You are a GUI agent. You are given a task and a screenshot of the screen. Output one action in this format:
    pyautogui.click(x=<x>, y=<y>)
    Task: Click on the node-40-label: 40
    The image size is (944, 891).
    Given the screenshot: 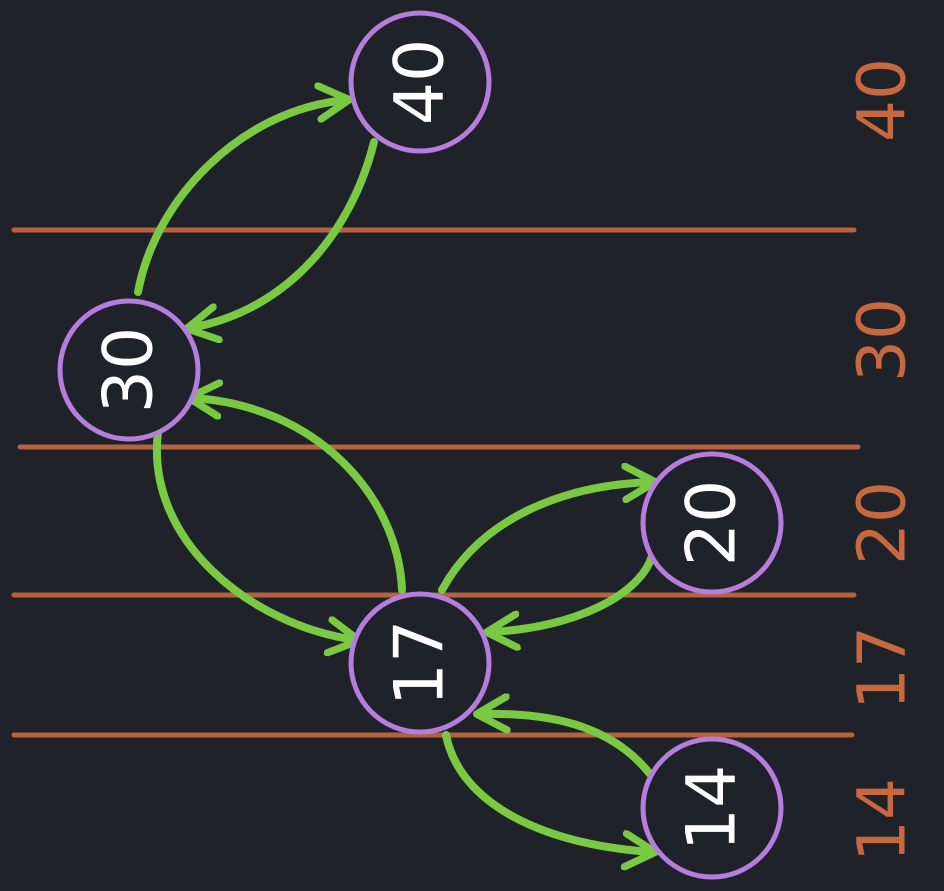 What is the action you would take?
    pyautogui.click(x=420, y=82)
    